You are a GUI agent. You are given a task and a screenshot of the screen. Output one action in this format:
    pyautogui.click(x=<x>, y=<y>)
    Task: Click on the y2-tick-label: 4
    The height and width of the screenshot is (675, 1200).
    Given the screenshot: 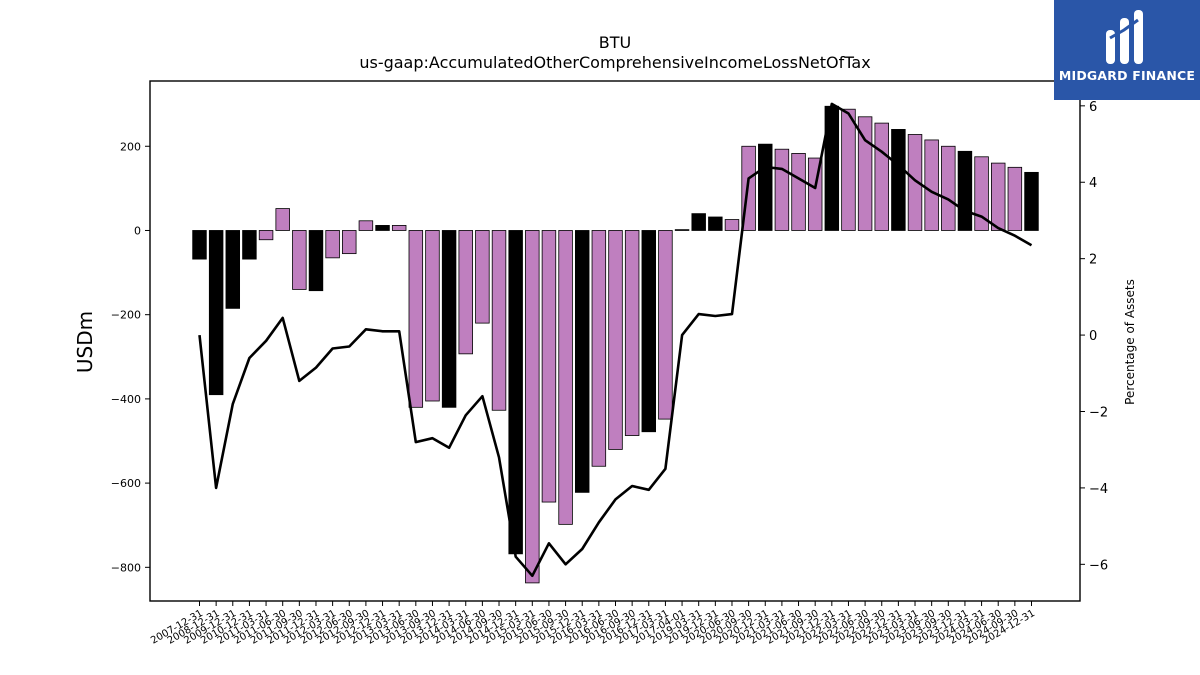 What is the action you would take?
    pyautogui.click(x=1093, y=183)
    